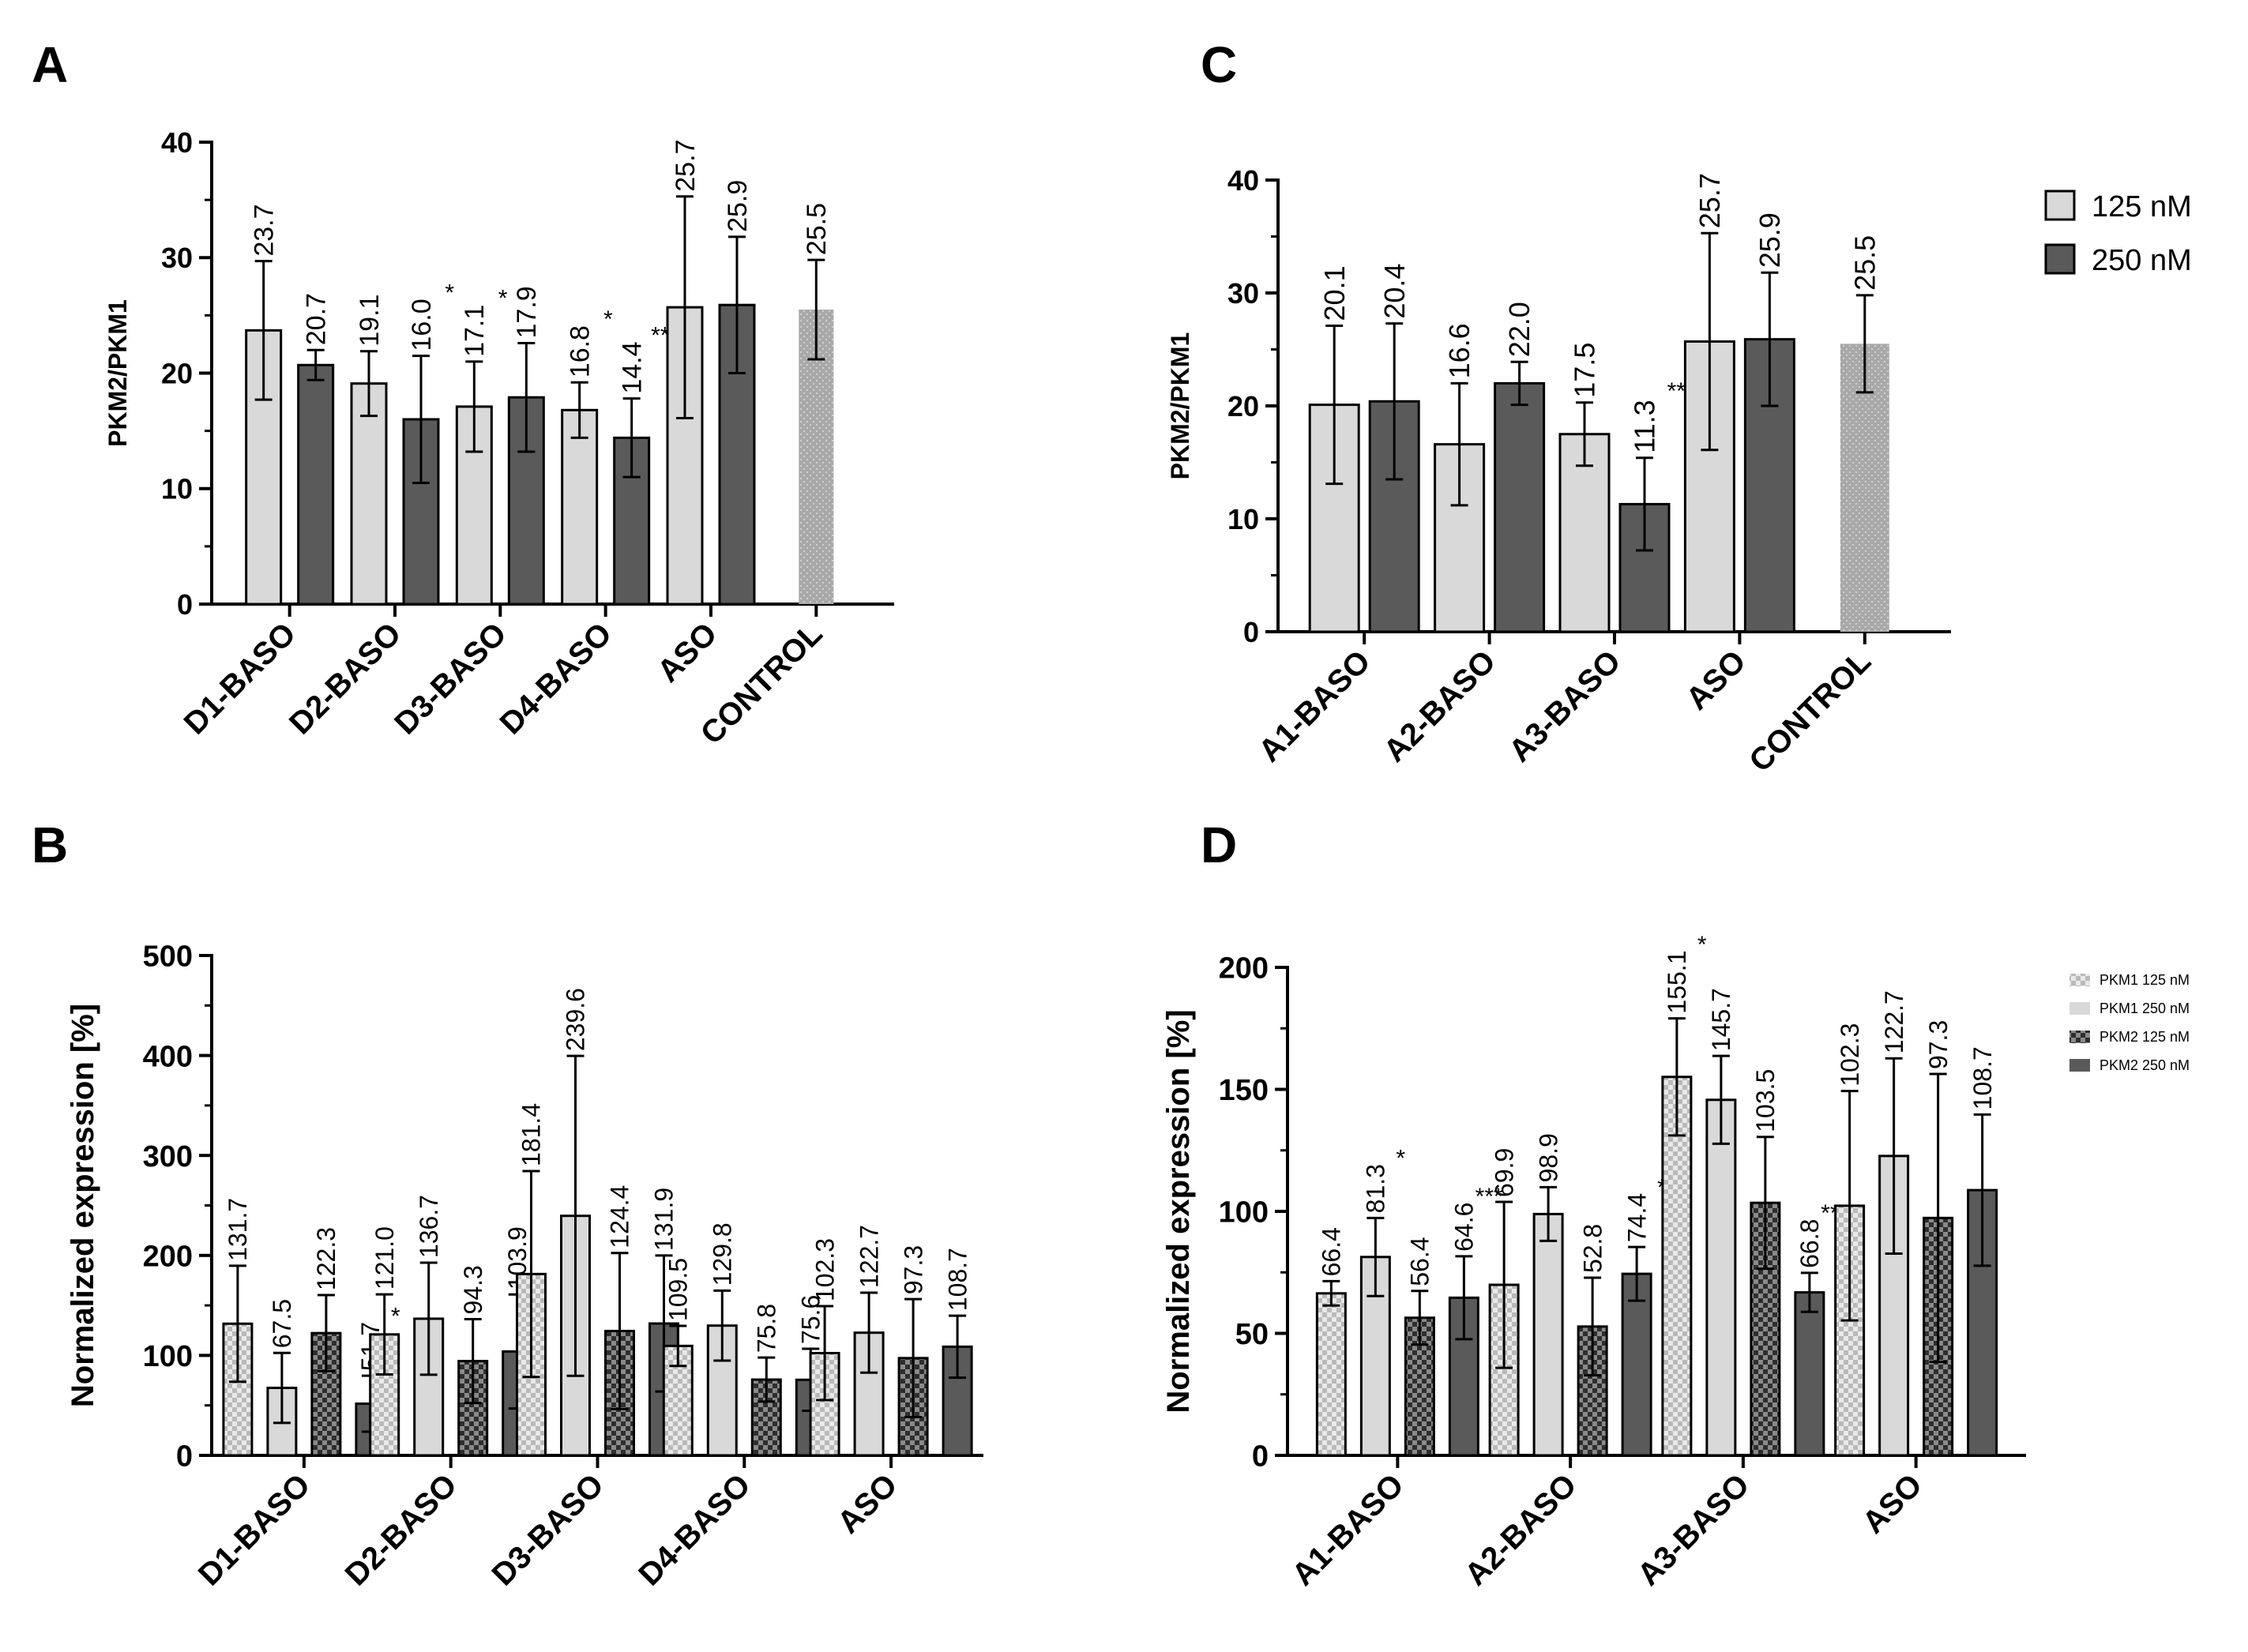  I want to click on data-label: 56.4, so click(1420, 1261).